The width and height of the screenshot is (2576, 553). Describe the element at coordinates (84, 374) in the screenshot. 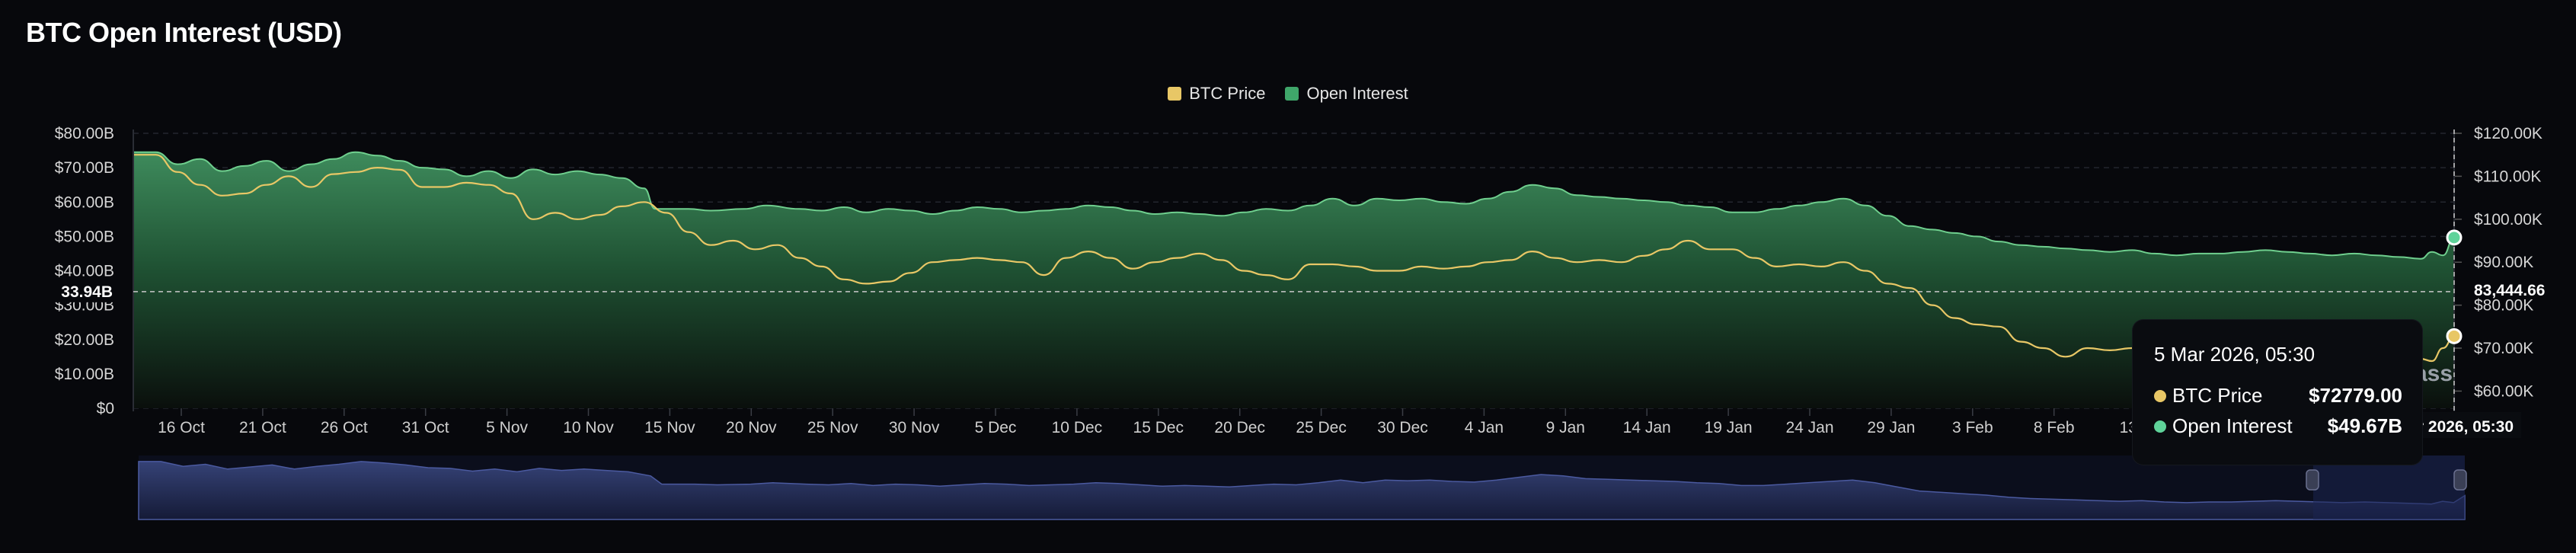

I see `left-tick-label: $10.00B` at that location.